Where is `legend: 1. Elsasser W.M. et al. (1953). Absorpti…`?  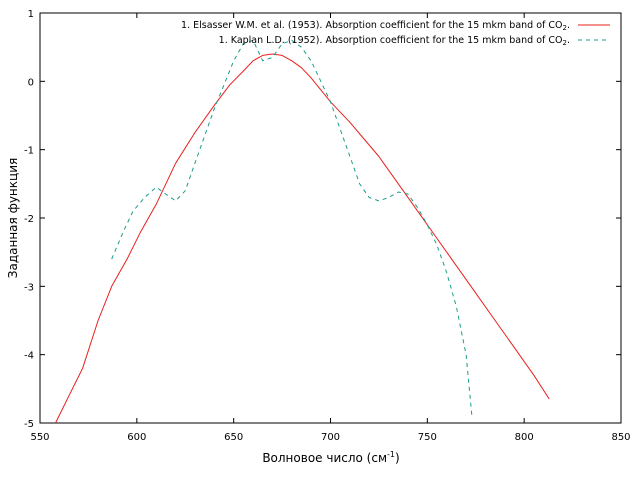
legend: 1. Elsasser W.M. et al. (1953). Absorpti… is located at coordinates (395, 33).